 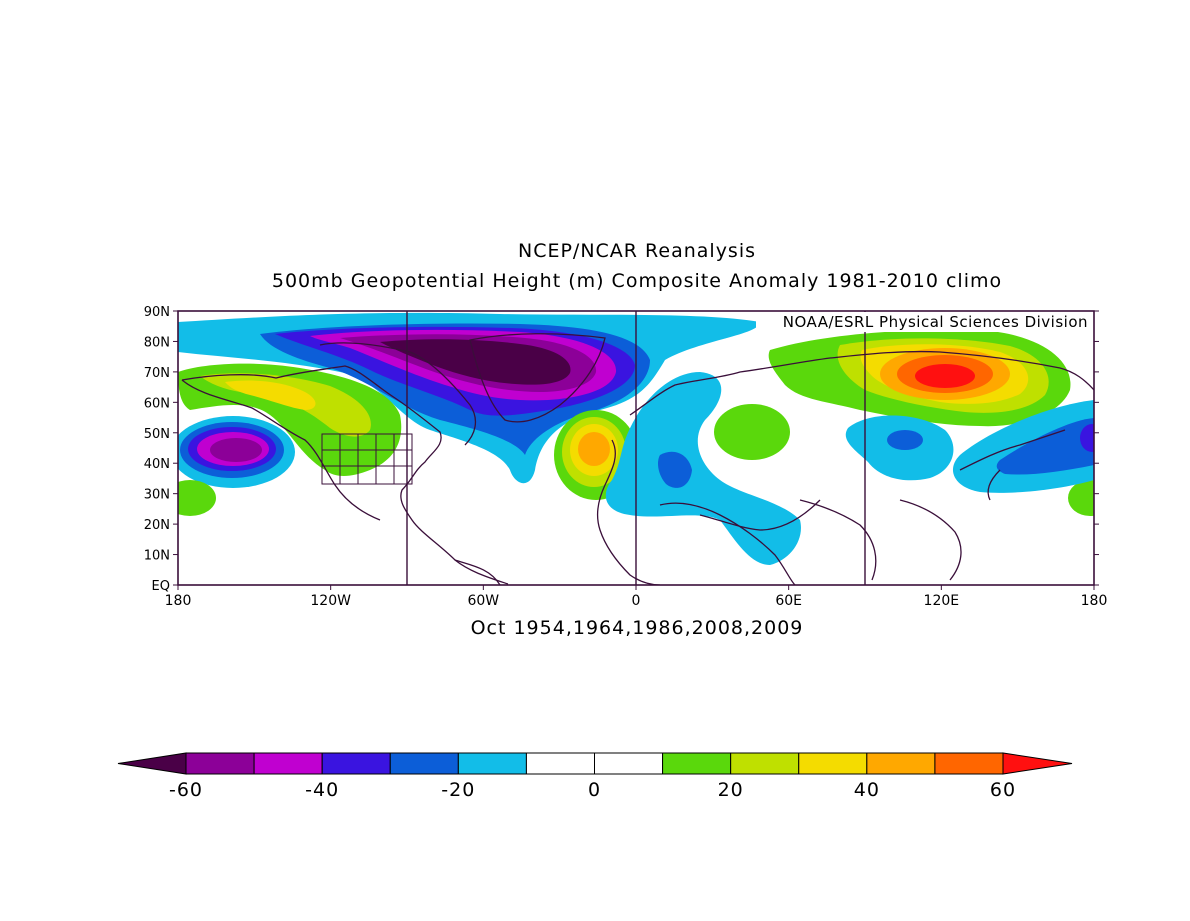 I want to click on colorbar-tick-label: 40, so click(x=867, y=790).